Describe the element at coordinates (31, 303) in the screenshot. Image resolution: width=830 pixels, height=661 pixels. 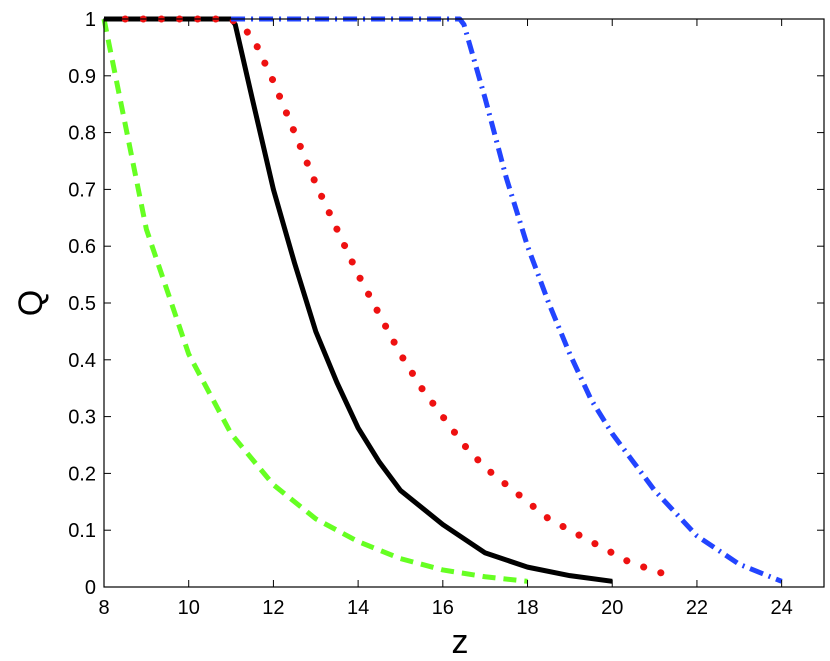
I see `y-axis-label: Q` at that location.